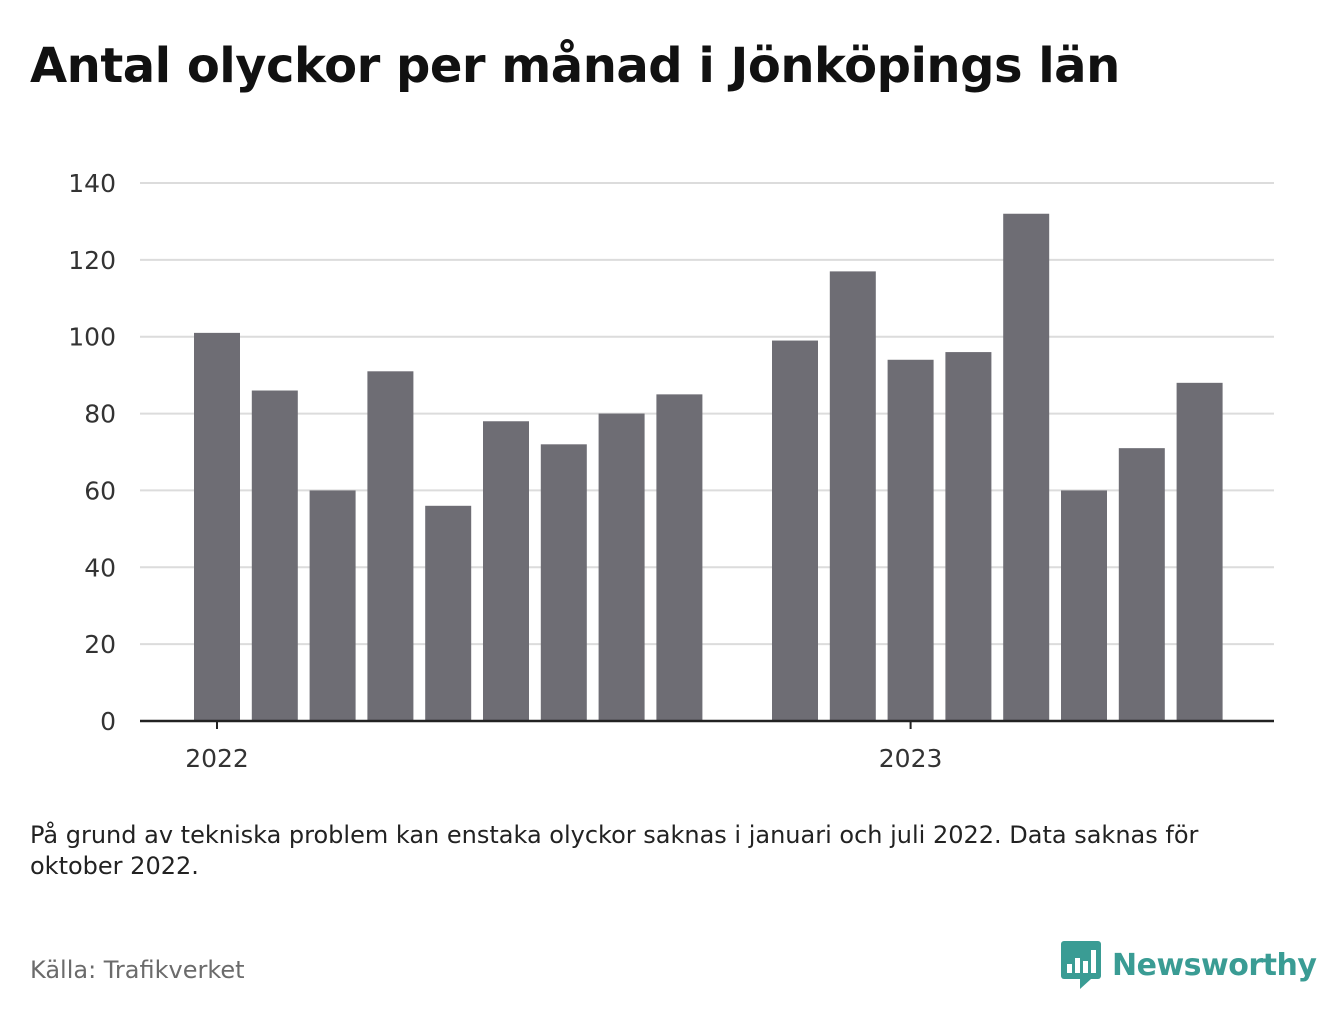  I want to click on chart-title: Antal olyckor per månad i Jönköpings län, so click(575, 66).